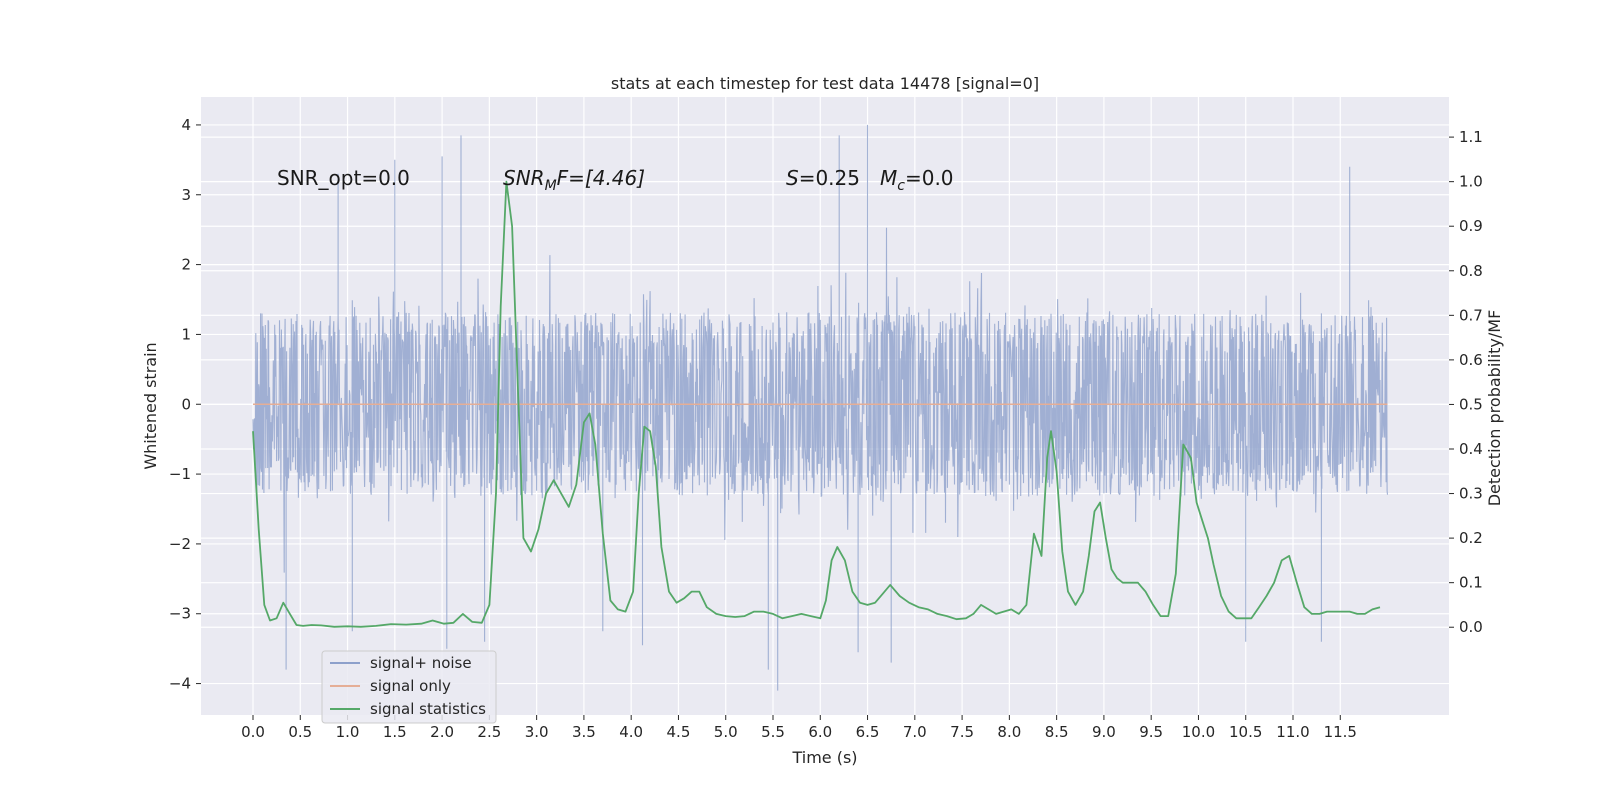  Describe the element at coordinates (395, 732) in the screenshot. I see `x-tick-label: 1.5` at that location.